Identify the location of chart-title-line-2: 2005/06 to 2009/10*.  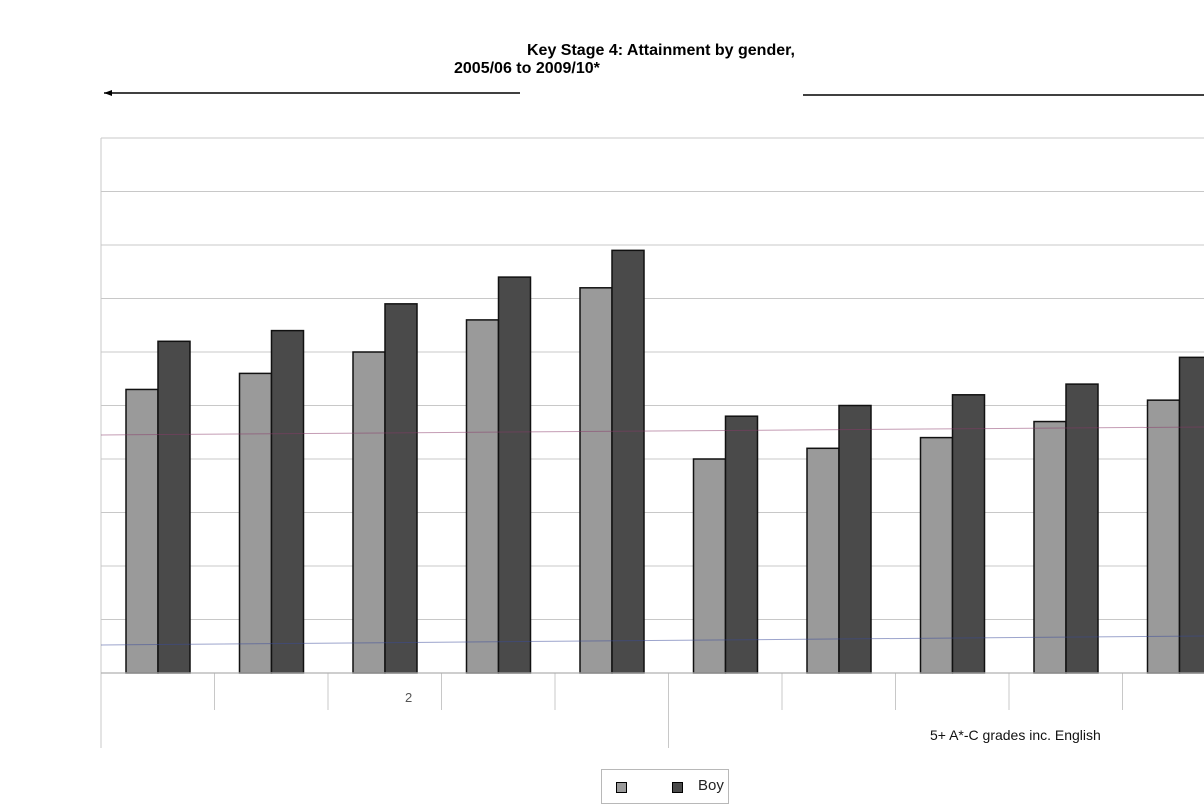
(527, 68).